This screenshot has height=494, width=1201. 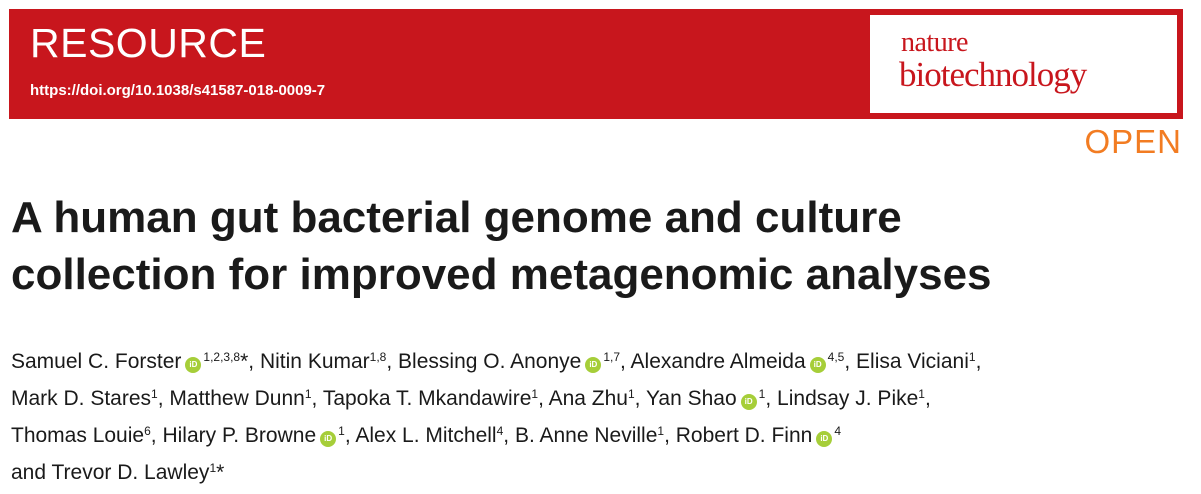 What do you see at coordinates (836, 357) in the screenshot?
I see `affiliation-marker: 4,5` at bounding box center [836, 357].